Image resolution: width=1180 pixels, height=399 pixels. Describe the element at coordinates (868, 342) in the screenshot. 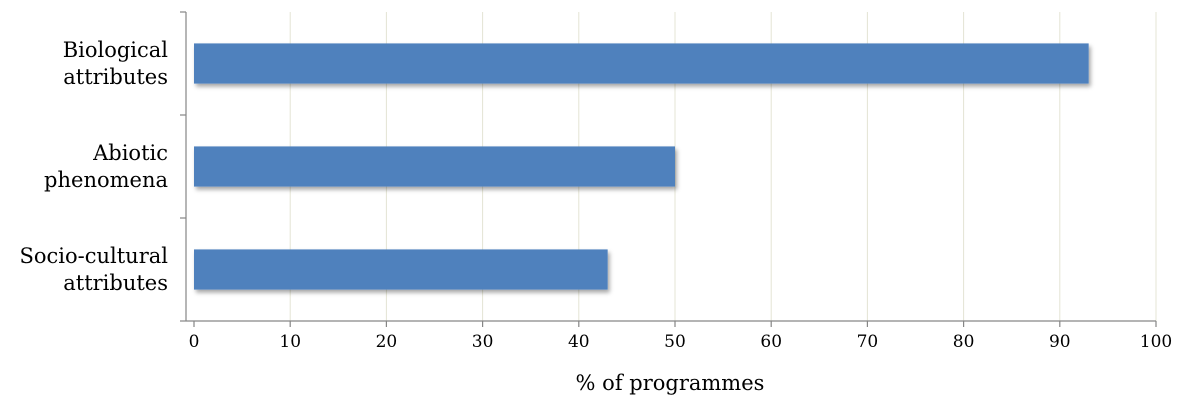

I see `x-tick-label-70: 70` at that location.